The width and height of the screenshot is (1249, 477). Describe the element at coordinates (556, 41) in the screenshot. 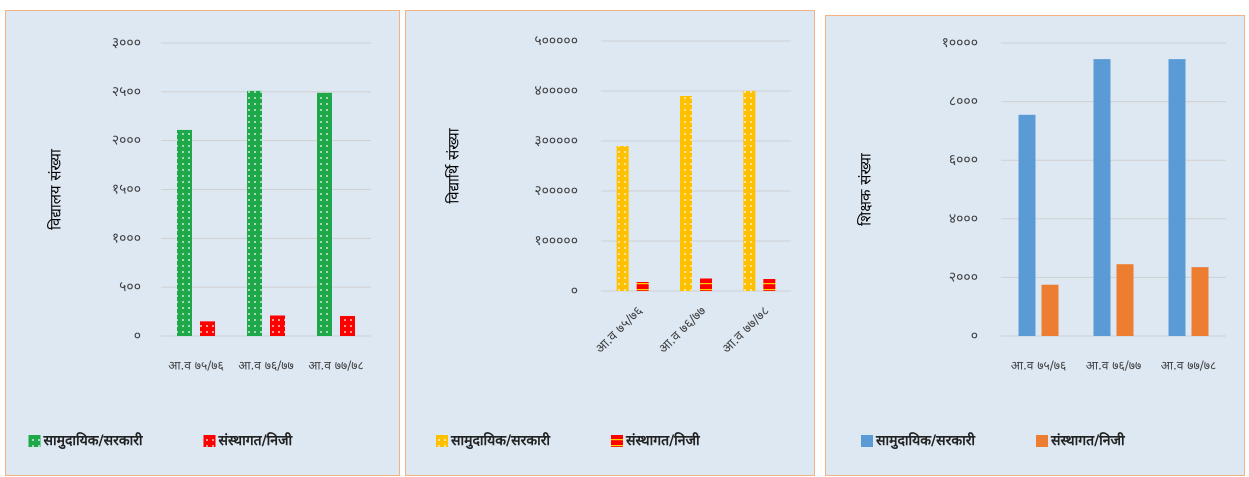

I see `y-tick-label: ५०००००` at that location.